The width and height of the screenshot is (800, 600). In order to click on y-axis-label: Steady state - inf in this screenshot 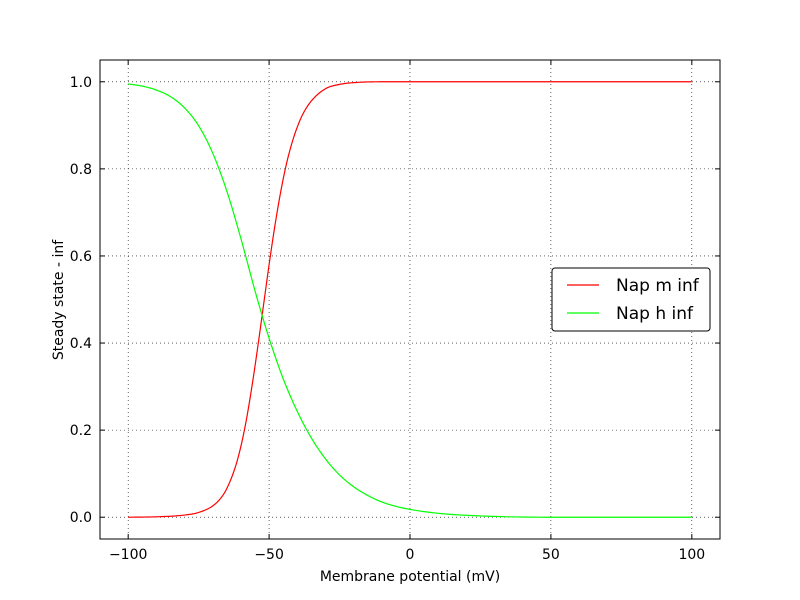, I will do `click(59, 299)`.